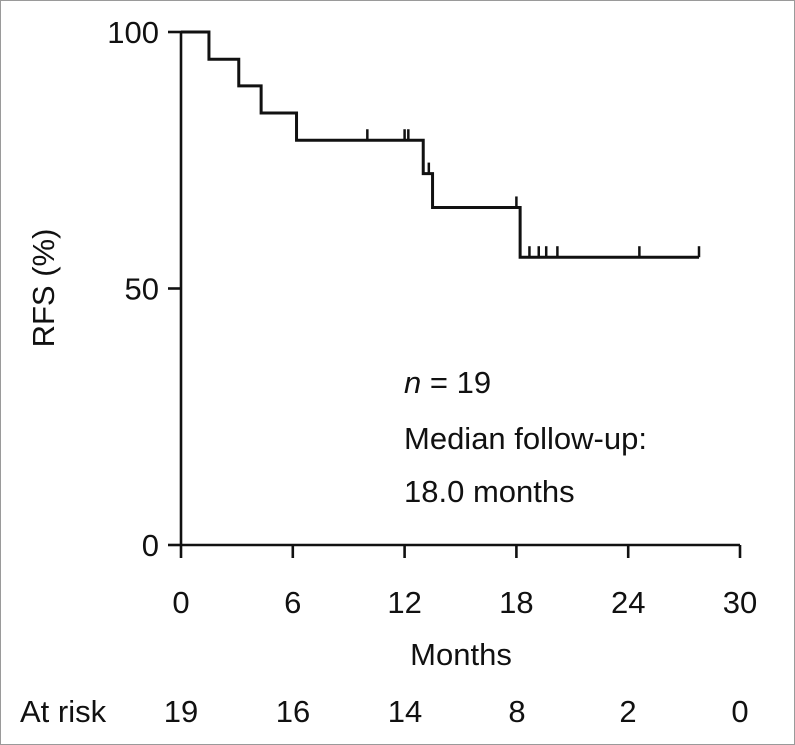  I want to click on x-tick-label-0: 0, so click(180, 602).